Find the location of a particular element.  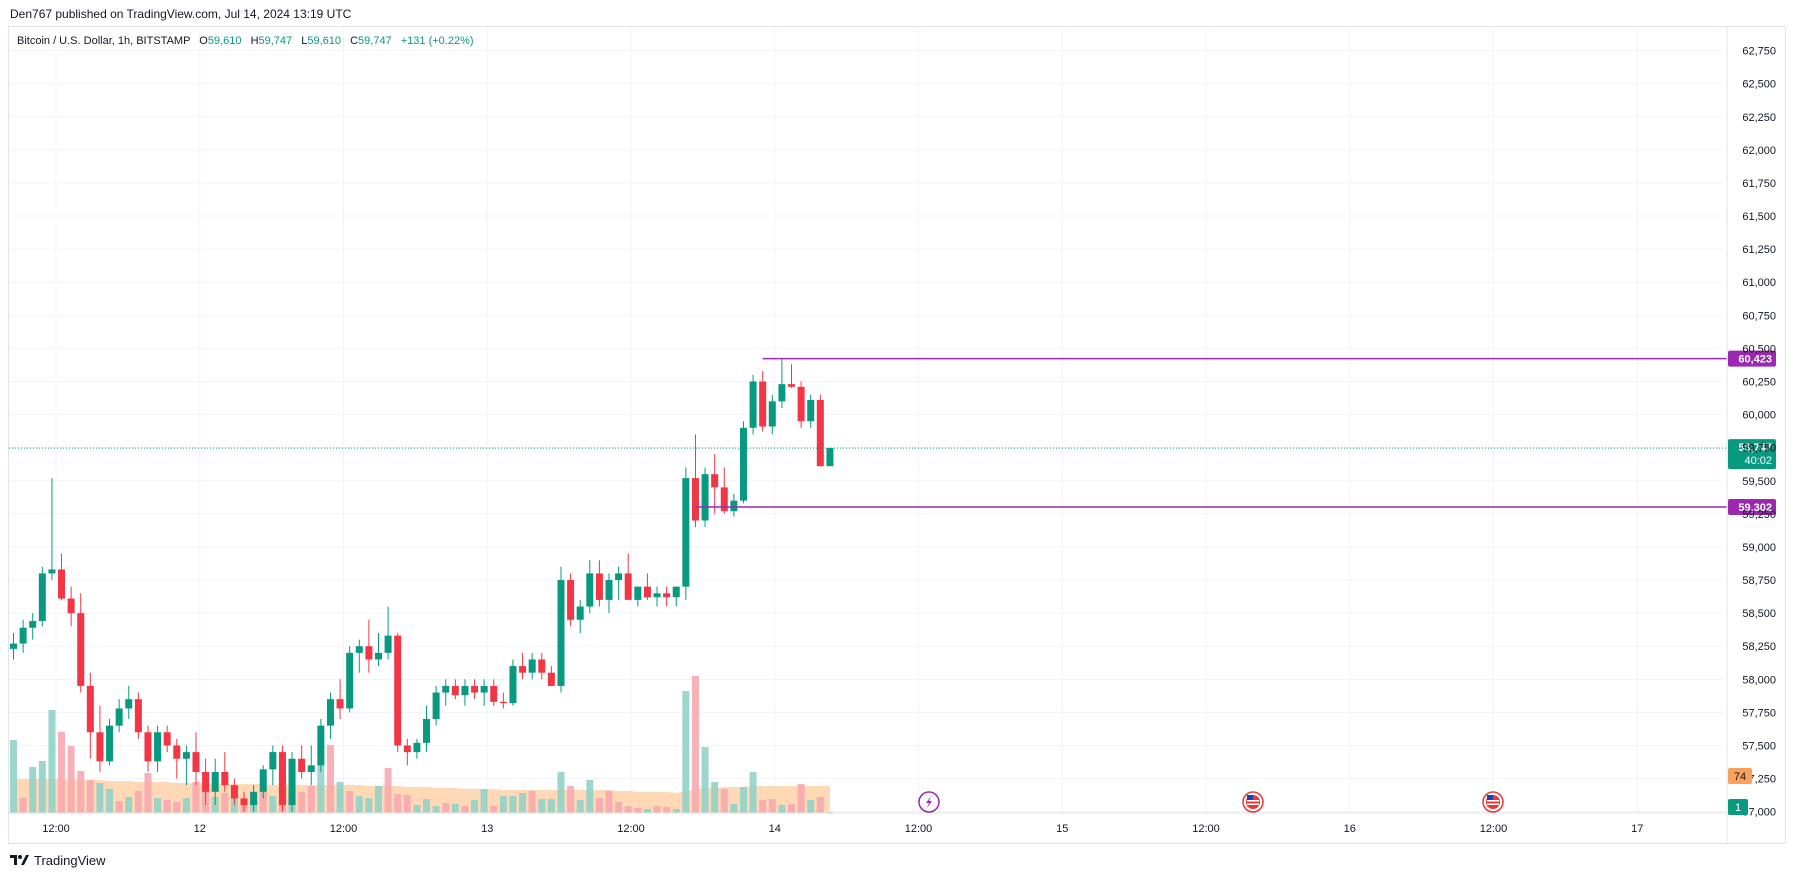

tradingview-logo-icon is located at coordinates (19, 860).